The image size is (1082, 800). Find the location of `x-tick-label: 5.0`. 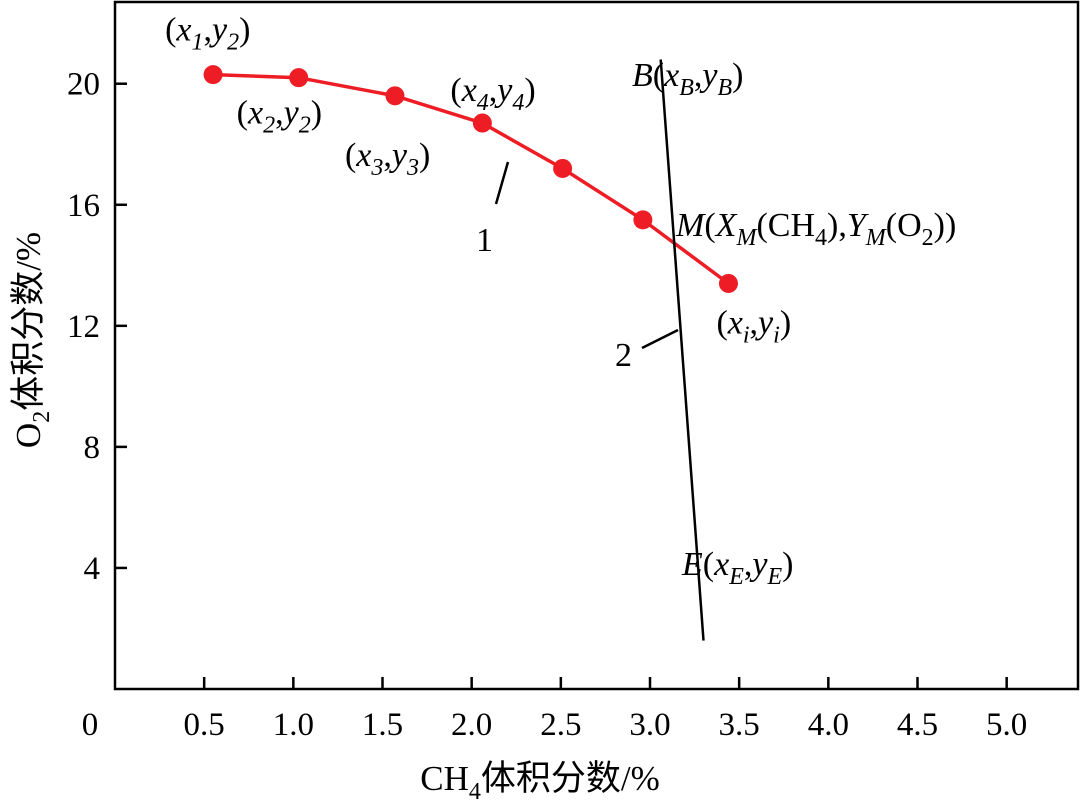

x-tick-label: 5.0 is located at coordinates (1006, 725).